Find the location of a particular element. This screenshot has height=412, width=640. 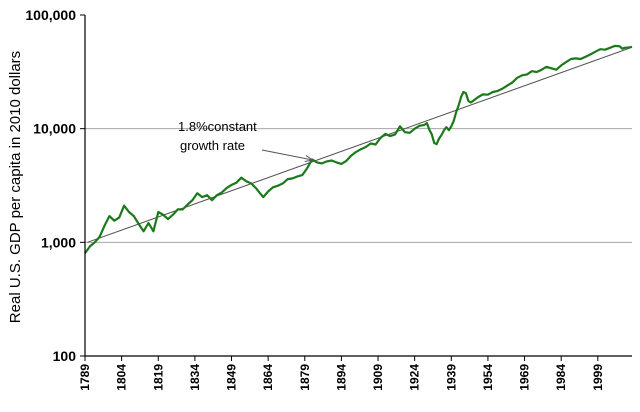

x-tick-label: 1849 is located at coordinates (232, 377).